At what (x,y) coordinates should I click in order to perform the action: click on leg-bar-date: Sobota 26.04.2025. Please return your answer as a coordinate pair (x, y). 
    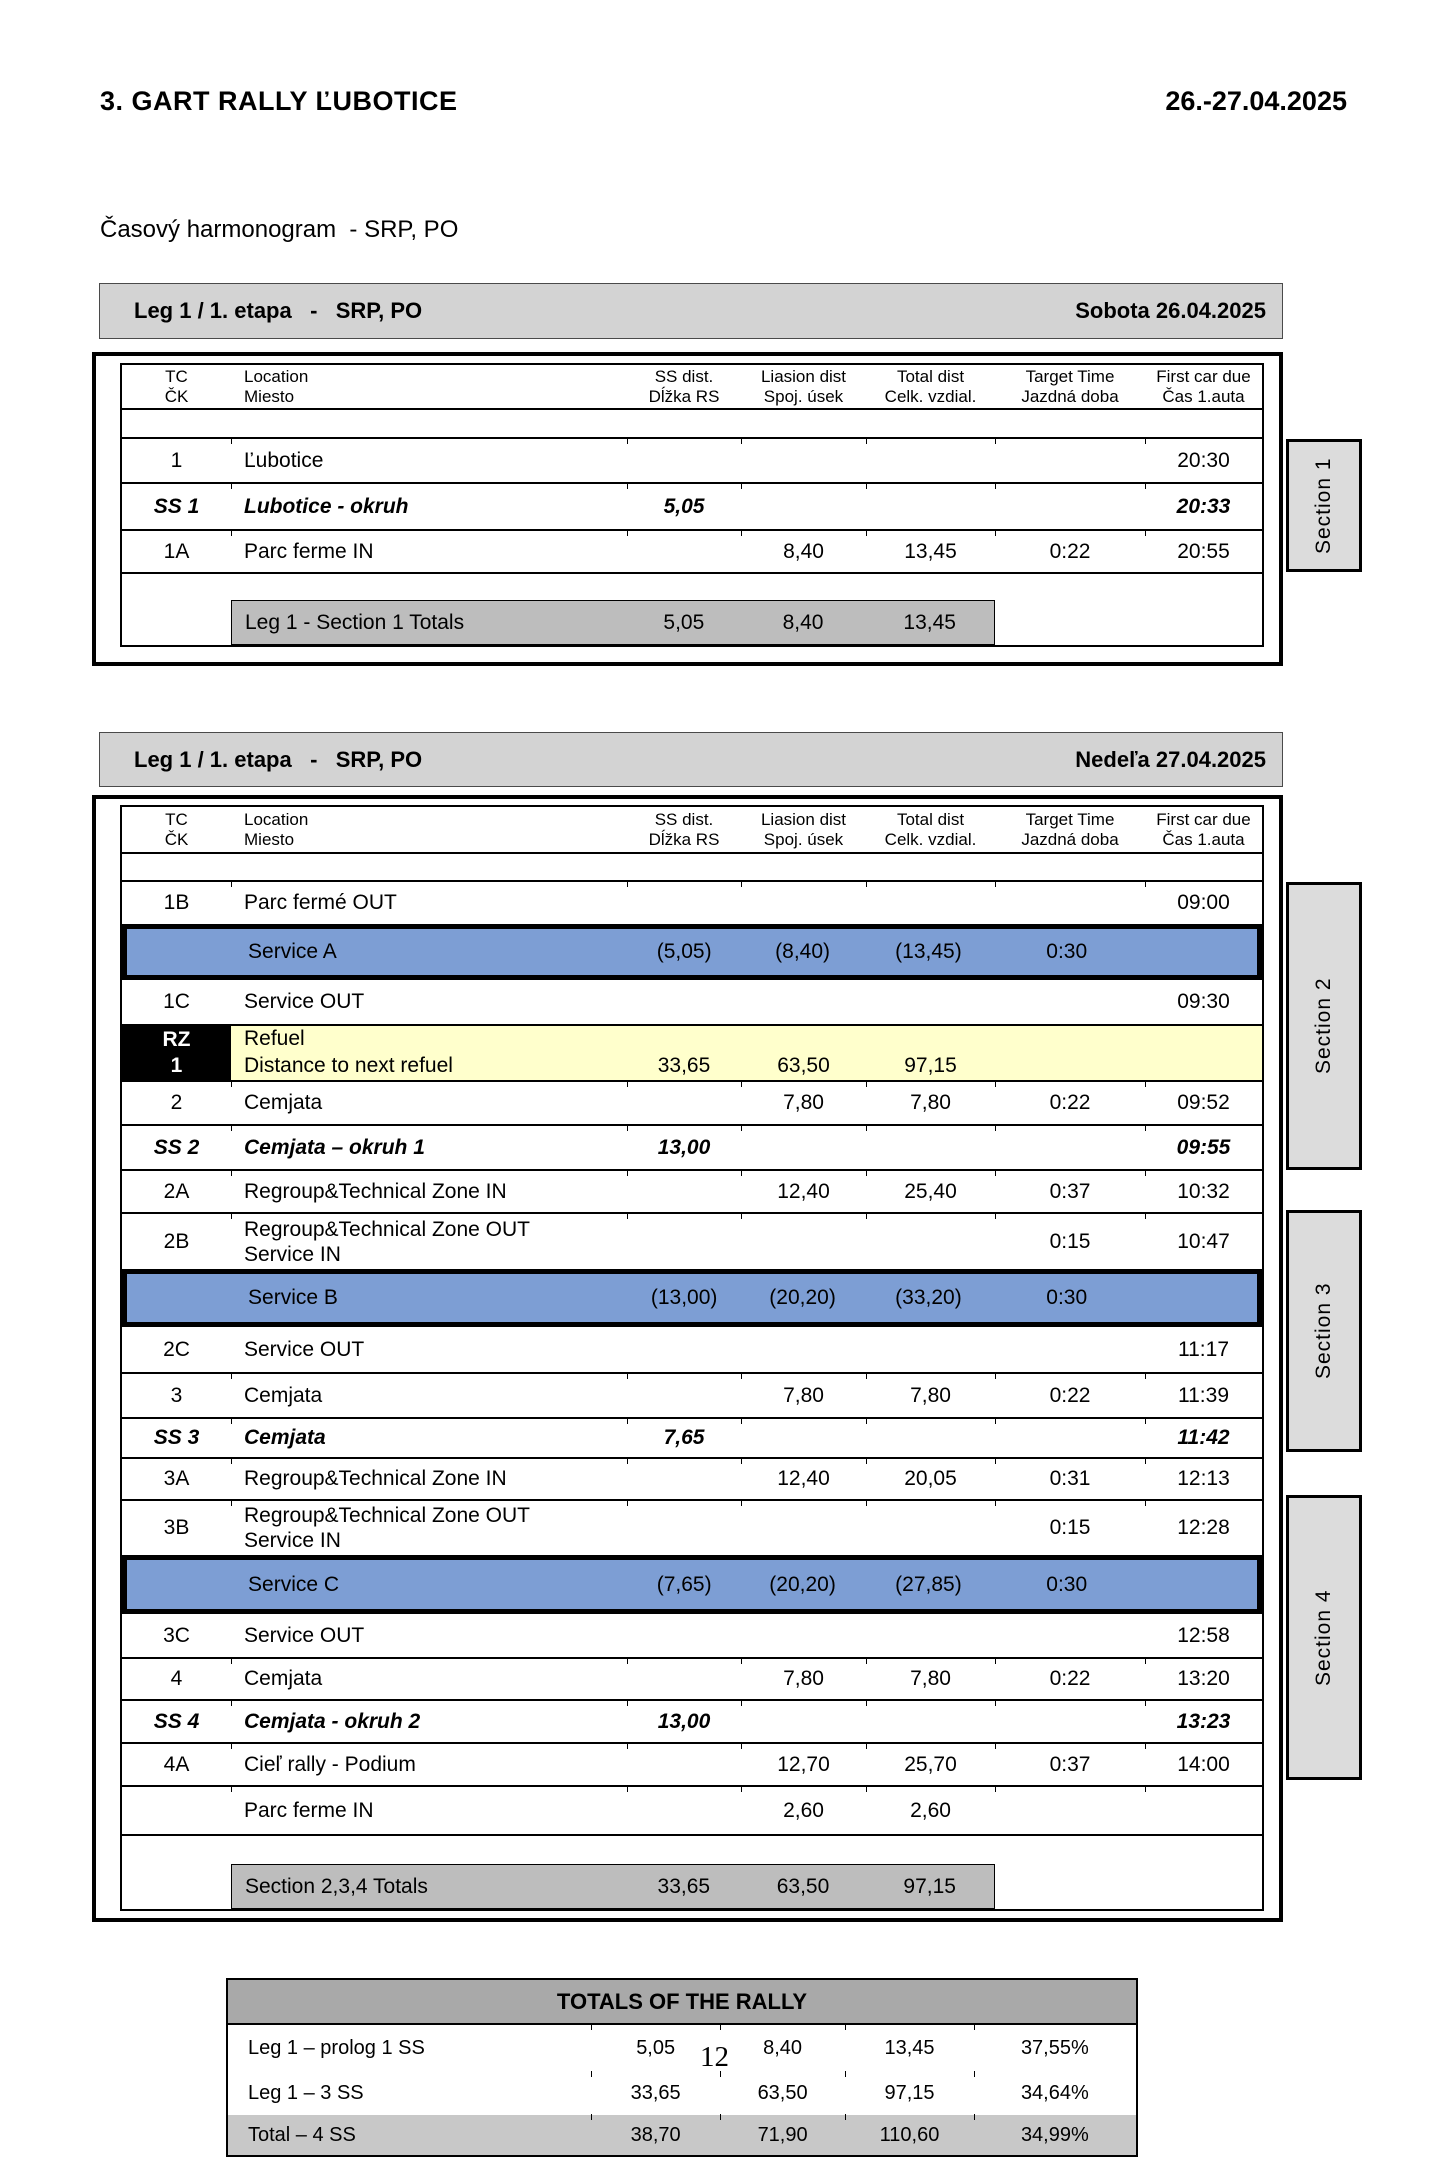
    Looking at the image, I should click on (1170, 310).